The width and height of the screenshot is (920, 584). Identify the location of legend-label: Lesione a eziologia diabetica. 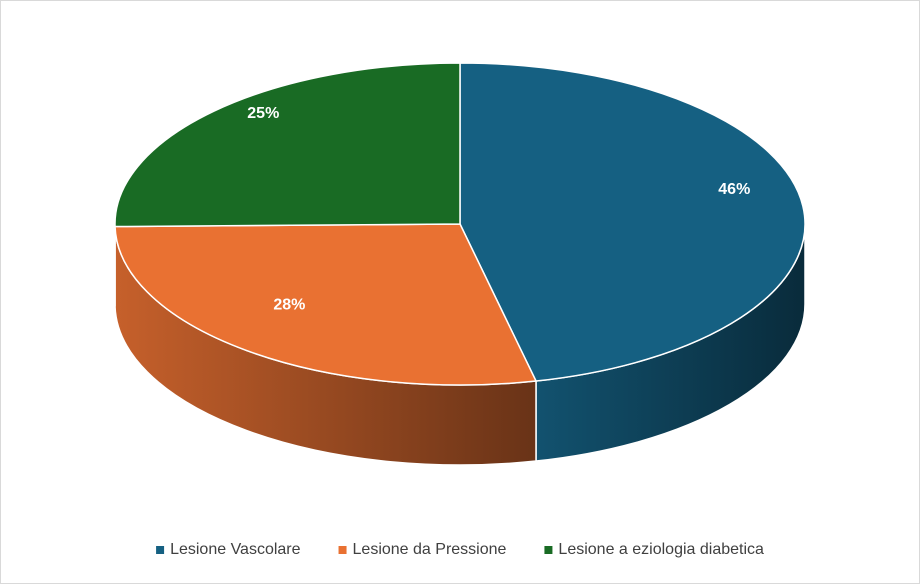
(661, 549).